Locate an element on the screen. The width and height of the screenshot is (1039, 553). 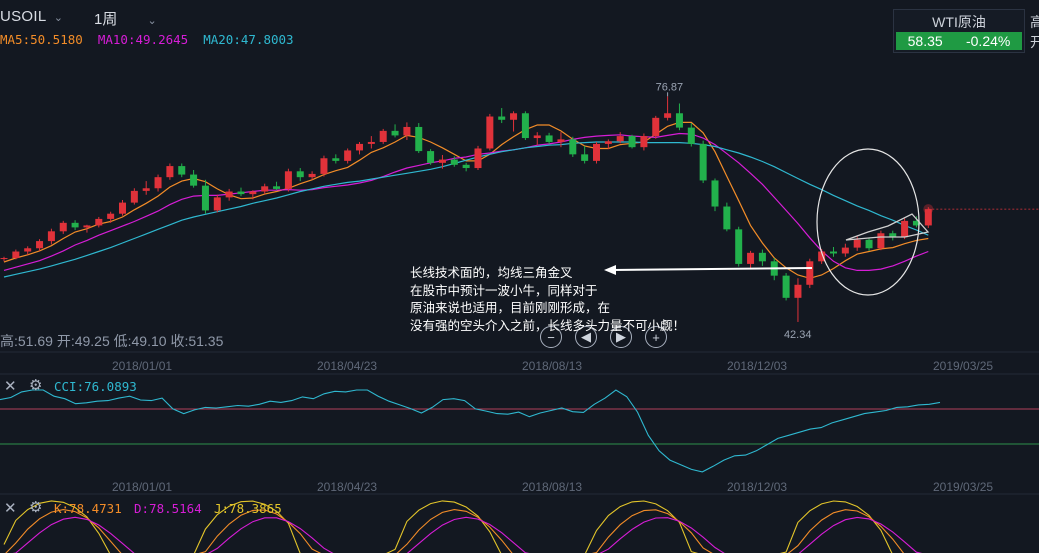
annotation-line: 原油来说也适用，目前刚刚形成，在 is located at coordinates (510, 307).